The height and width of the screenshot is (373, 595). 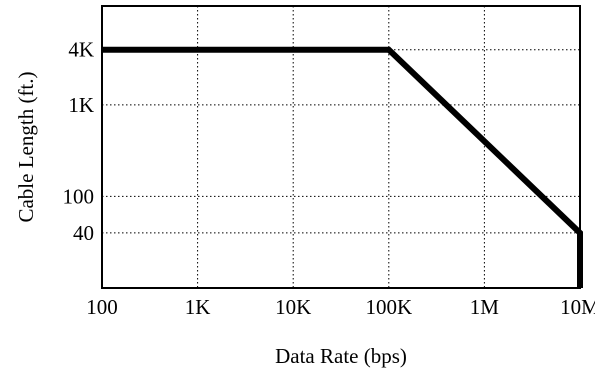 I want to click on y-tick-label: 100, so click(x=79, y=196).